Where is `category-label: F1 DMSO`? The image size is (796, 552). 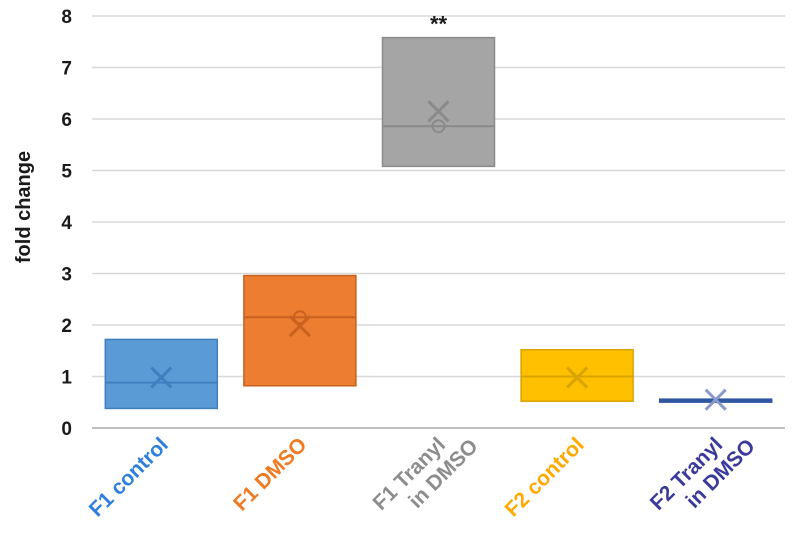
category-label: F1 DMSO is located at coordinates (270, 474).